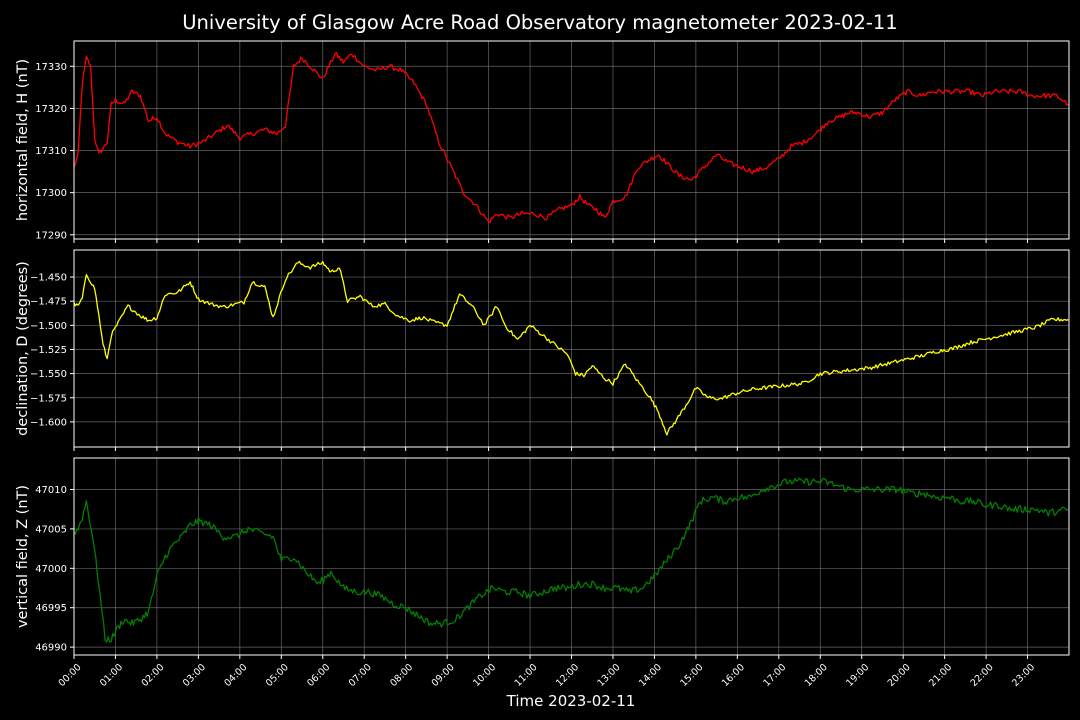 The width and height of the screenshot is (1080, 720). Describe the element at coordinates (48, 350) in the screenshot. I see `panel-d-ytick-label: −1.525` at that location.